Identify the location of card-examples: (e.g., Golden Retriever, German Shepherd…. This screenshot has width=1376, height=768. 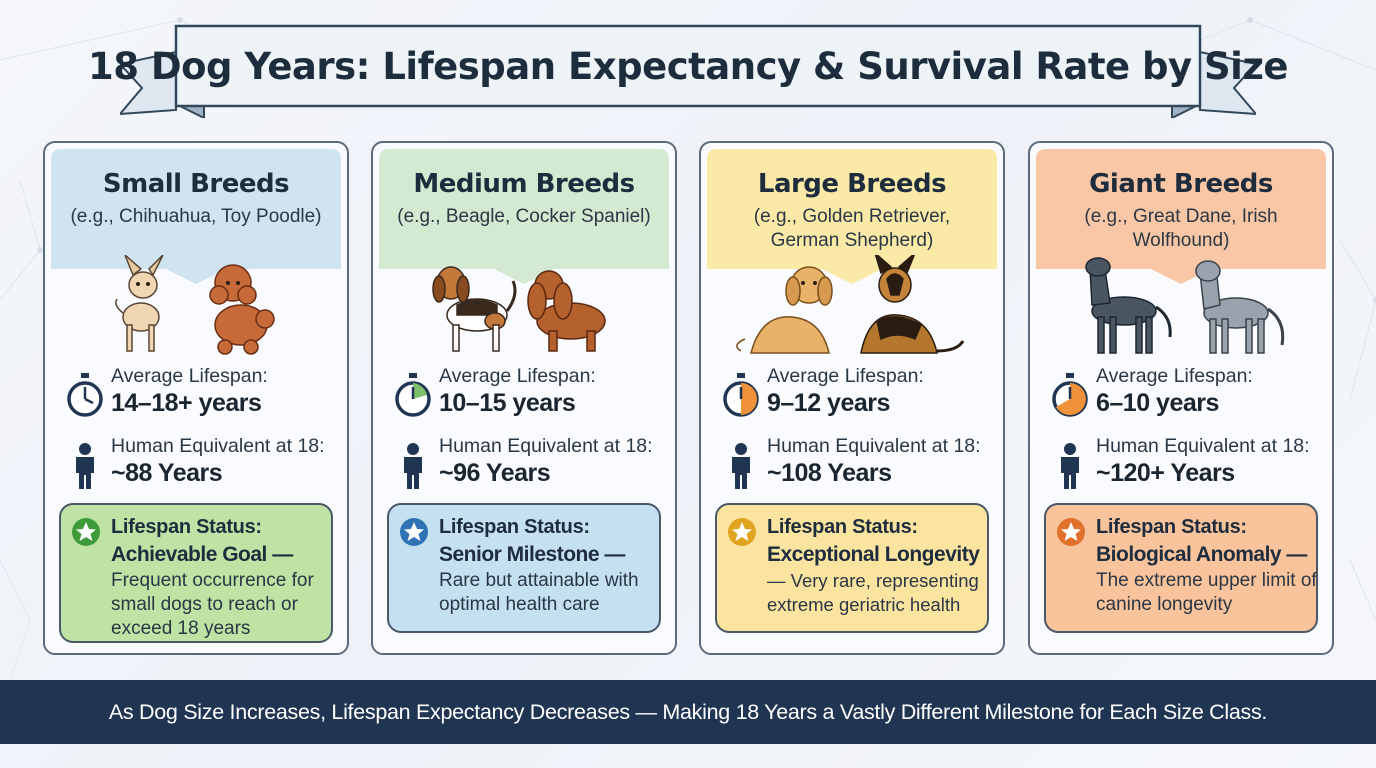
(852, 228).